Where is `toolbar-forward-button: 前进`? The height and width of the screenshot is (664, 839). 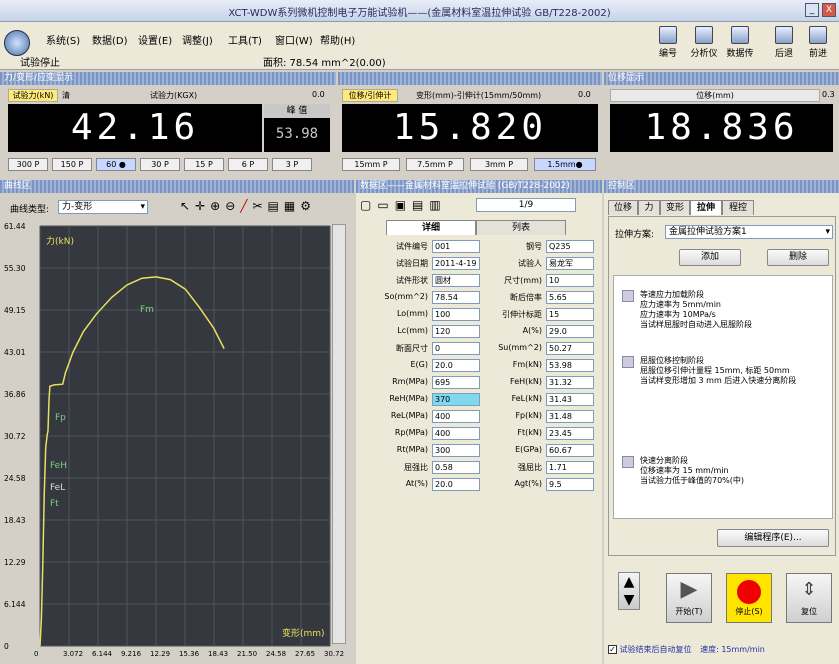 toolbar-forward-button: 前进 is located at coordinates (818, 42).